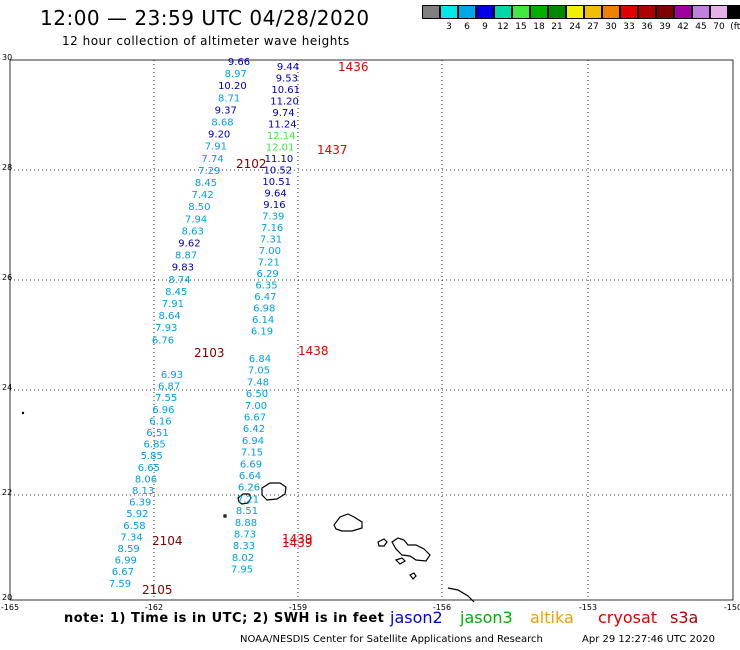 The width and height of the screenshot is (740, 650). Describe the element at coordinates (157, 590) in the screenshot. I see `track-id-label: 2105` at that location.